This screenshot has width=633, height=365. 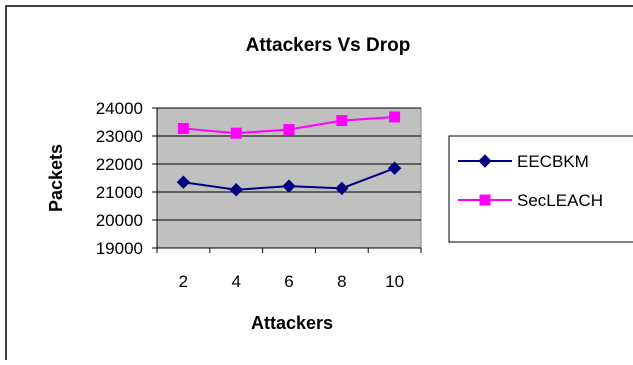 I want to click on y-tick-label: 24000, so click(x=119, y=108).